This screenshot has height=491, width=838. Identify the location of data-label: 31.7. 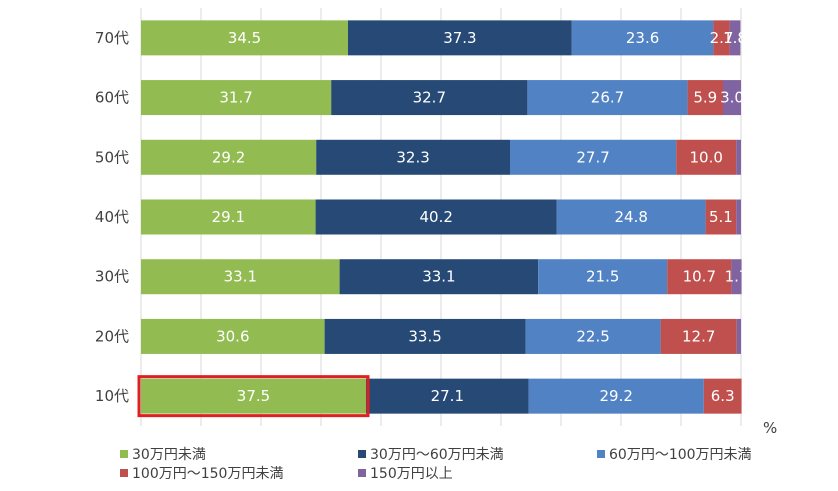
(235, 98).